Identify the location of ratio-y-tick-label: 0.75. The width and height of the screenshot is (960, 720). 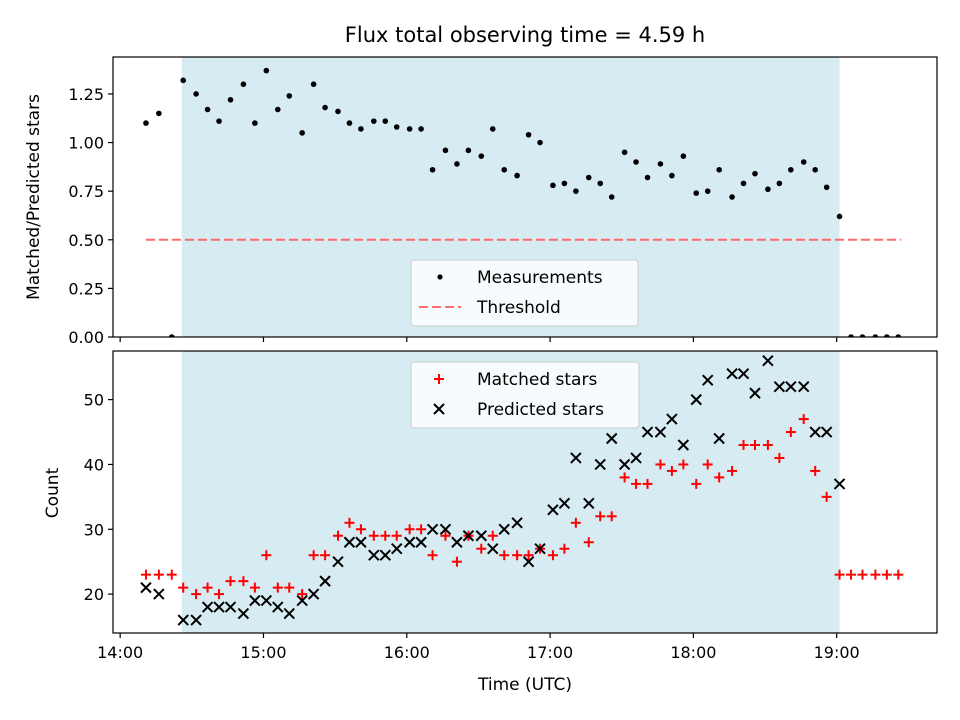
(86, 191).